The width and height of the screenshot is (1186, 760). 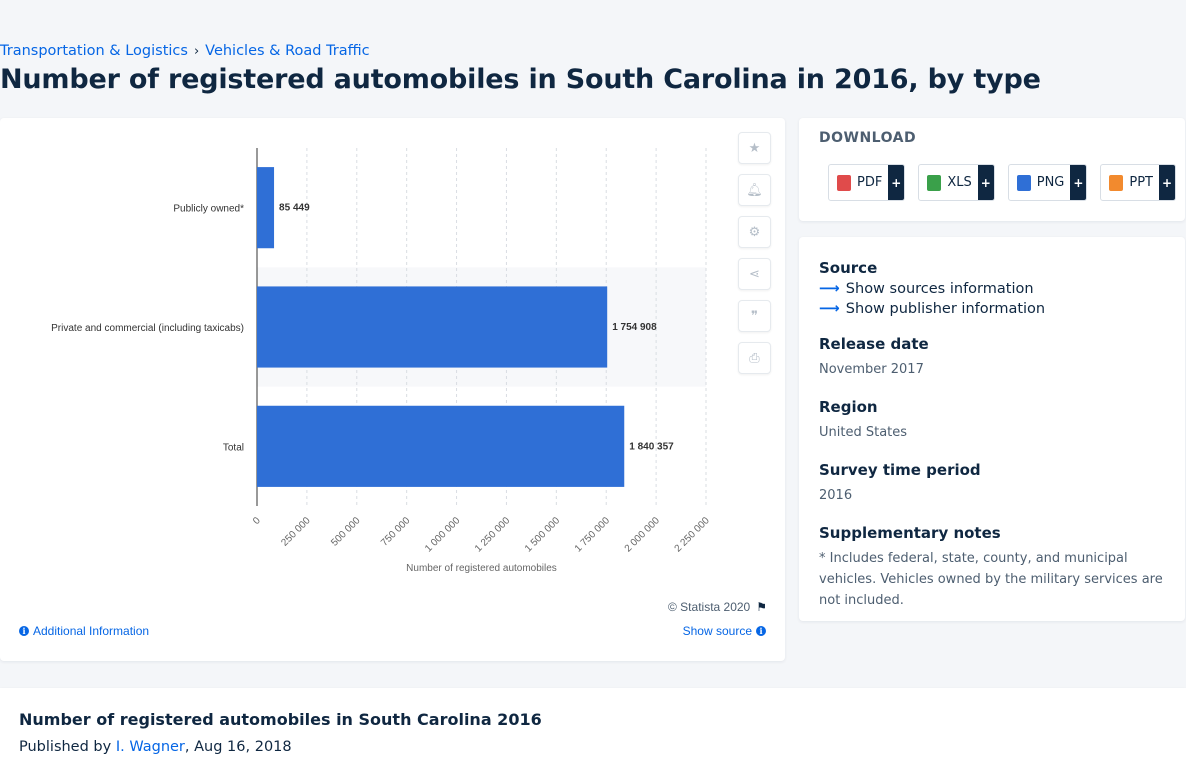 What do you see at coordinates (717, 631) in the screenshot?
I see `show-source-label: Show source` at bounding box center [717, 631].